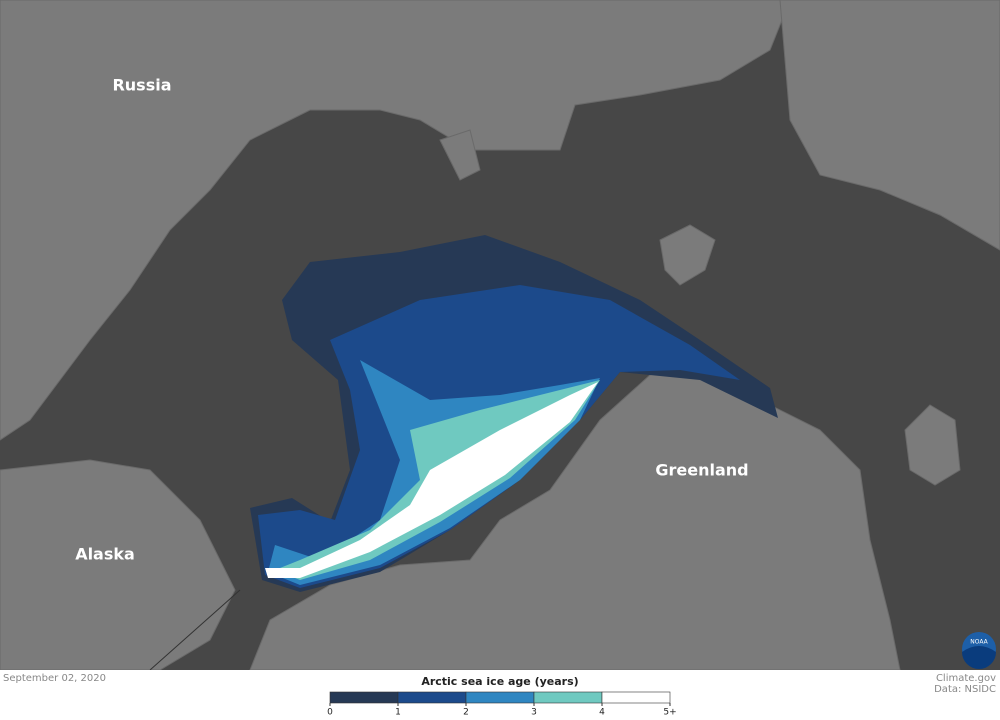  Describe the element at coordinates (499, 681) in the screenshot. I see `legend-title: Arctic sea ice age (years)` at that location.